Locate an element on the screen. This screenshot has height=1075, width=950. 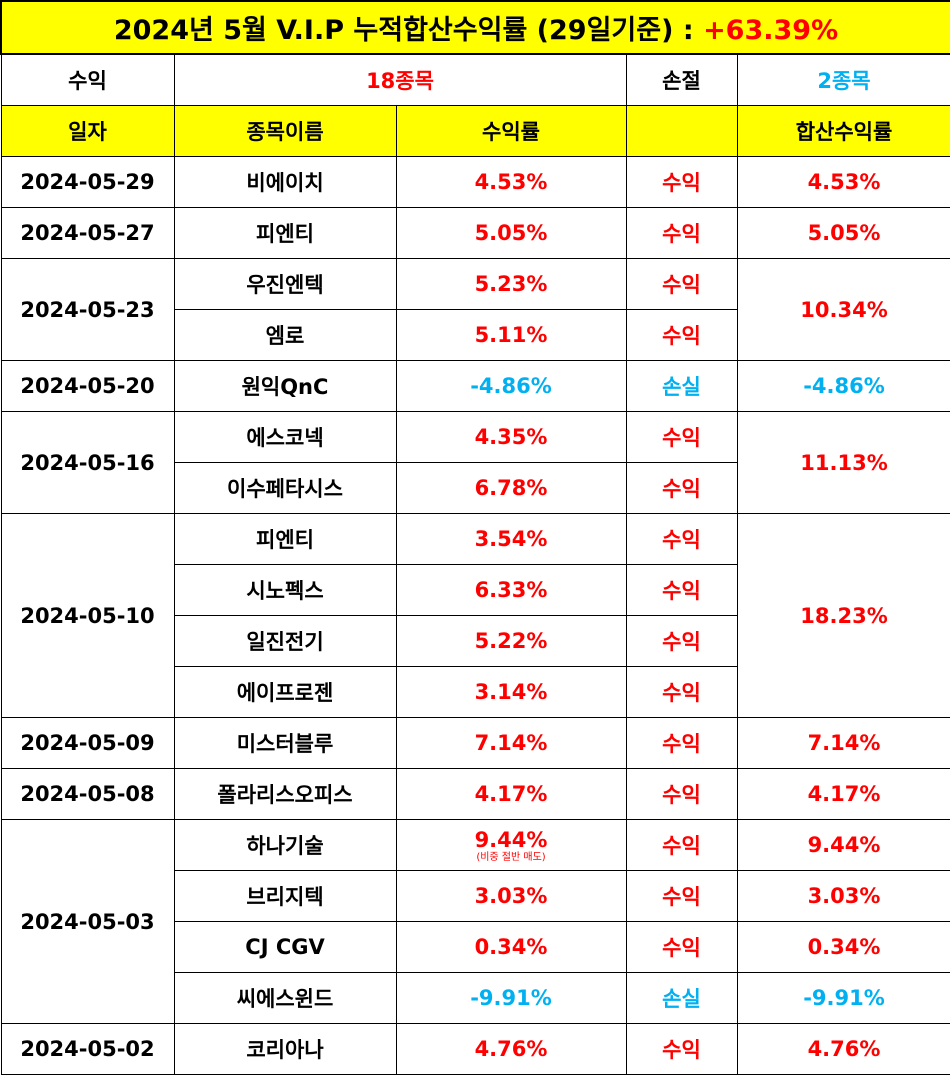
table-row: 에이프로젠 3.14% 수익 is located at coordinates (475, 692).